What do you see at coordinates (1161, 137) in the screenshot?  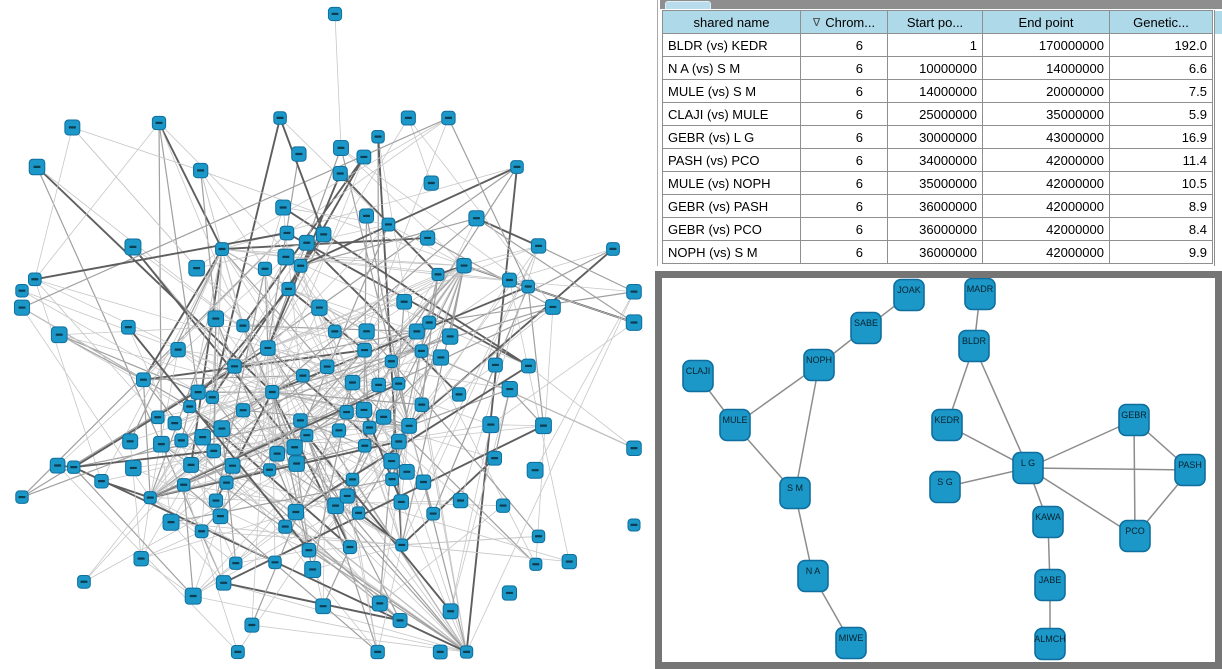 I see `cell-genetic: 16.9` at bounding box center [1161, 137].